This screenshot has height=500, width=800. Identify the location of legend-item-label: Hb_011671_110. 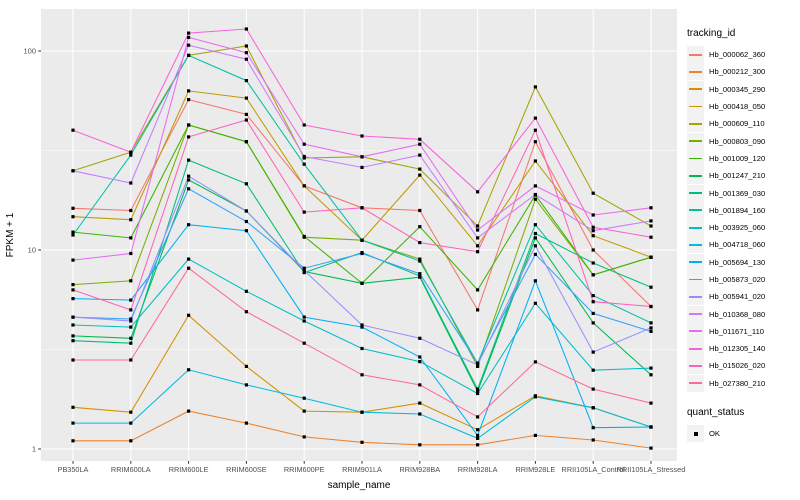
(737, 331).